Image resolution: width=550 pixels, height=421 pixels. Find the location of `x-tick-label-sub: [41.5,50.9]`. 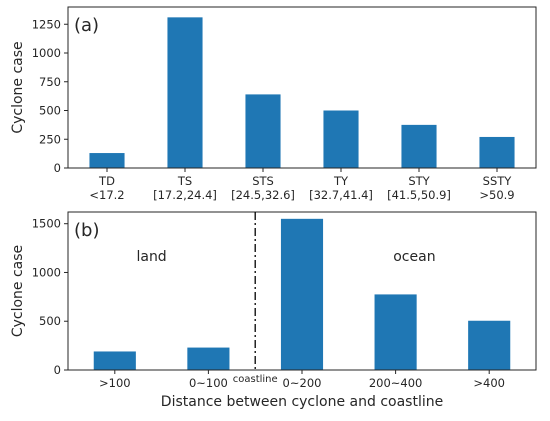

x-tick-label-sub: [41.5,50.9] is located at coordinates (419, 195).